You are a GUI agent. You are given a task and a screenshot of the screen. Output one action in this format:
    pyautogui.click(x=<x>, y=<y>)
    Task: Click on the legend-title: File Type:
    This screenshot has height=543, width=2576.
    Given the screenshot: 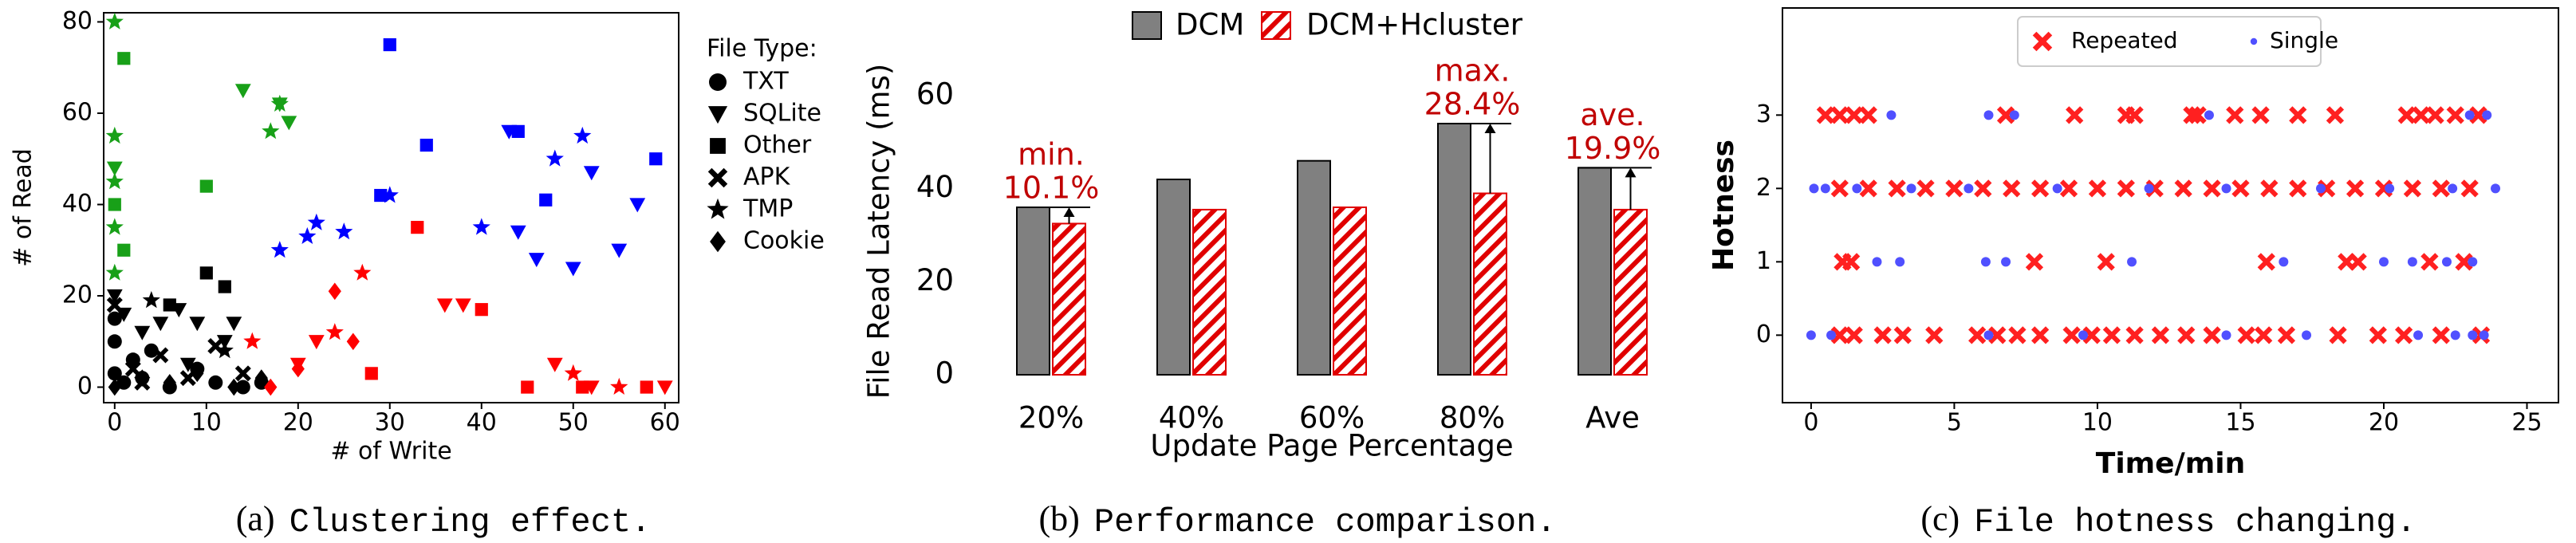 What is the action you would take?
    pyautogui.click(x=762, y=49)
    